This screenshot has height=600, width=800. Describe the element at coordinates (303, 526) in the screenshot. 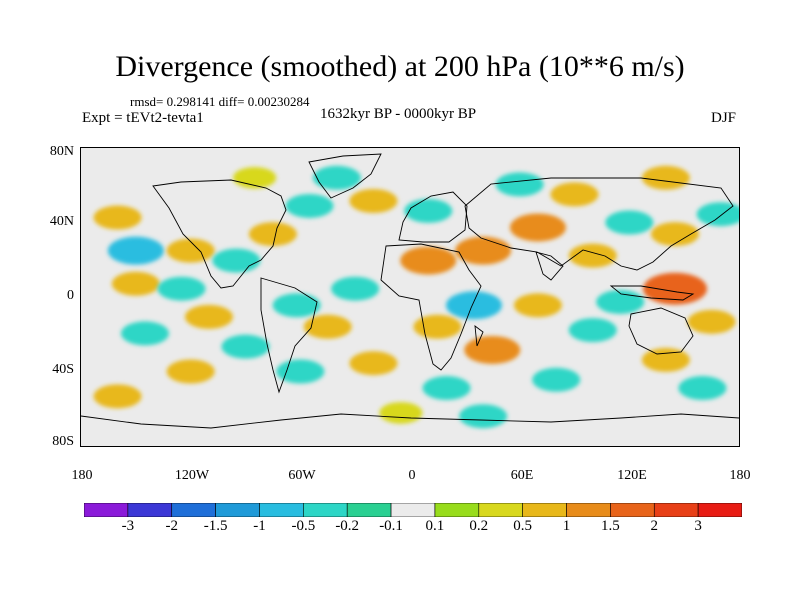

I see `colorbar-label: -0.5` at that location.